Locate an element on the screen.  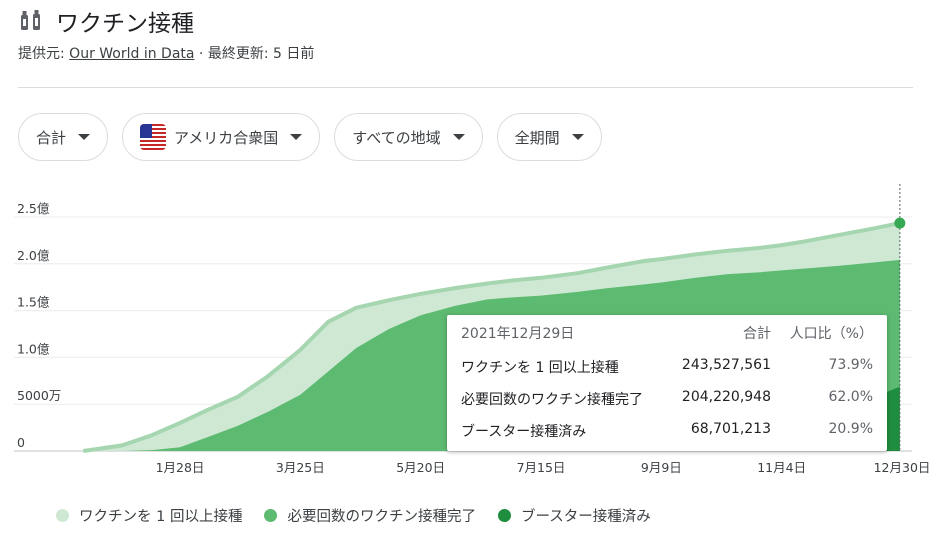
x-tick-label: 1月28日 is located at coordinates (180, 467).